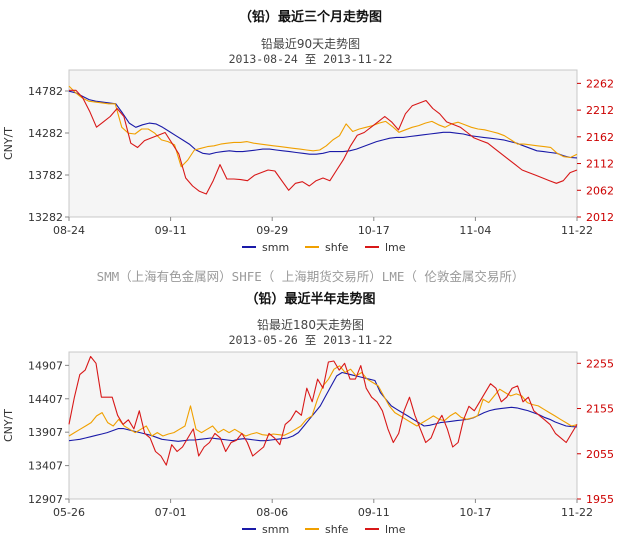 Image resolution: width=621 pixels, height=541 pixels. What do you see at coordinates (171, 230) in the screenshot?
I see `chart-1-x-tick-label: 09-11` at bounding box center [171, 230].